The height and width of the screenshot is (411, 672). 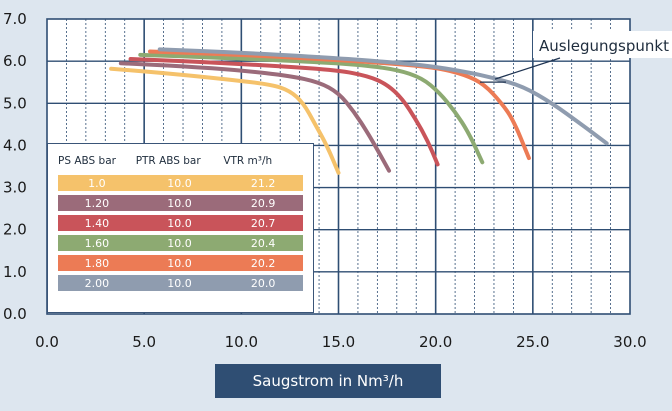 What do you see at coordinates (15, 103) in the screenshot?
I see `y-tick-label: 5.0` at bounding box center [15, 103].